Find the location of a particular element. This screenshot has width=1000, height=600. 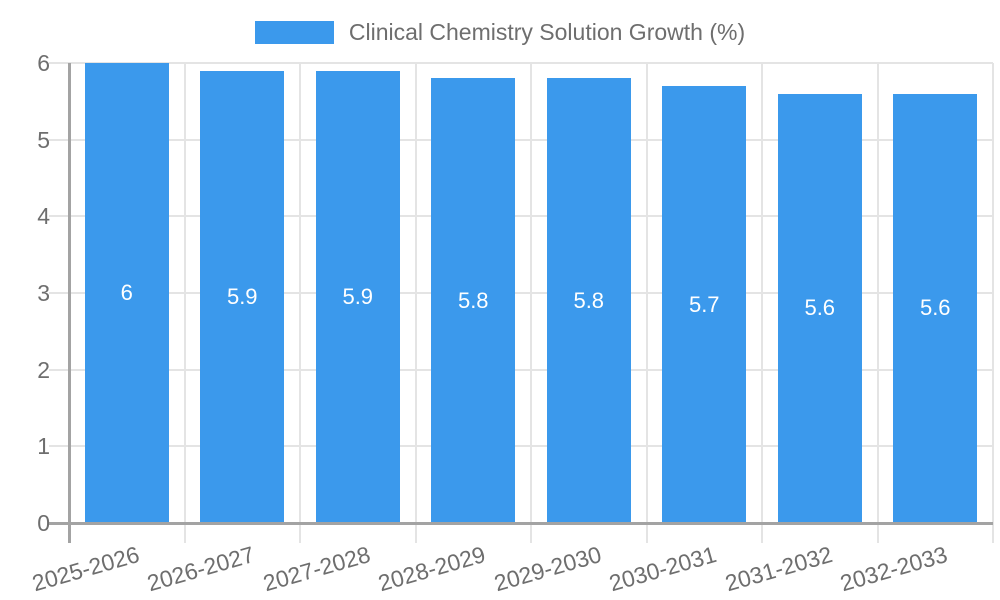

x-tick-label: 2026-2027 is located at coordinates (201, 569).